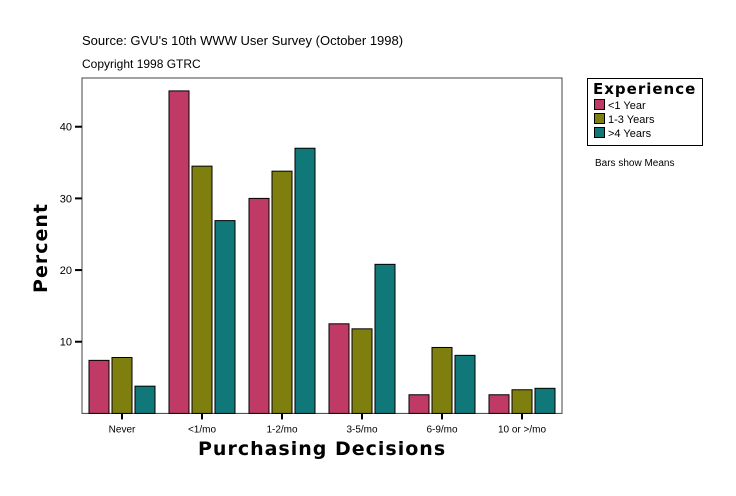 This screenshot has width=736, height=496. Describe the element at coordinates (66, 128) in the screenshot. I see `y-tick-label: 40` at that location.